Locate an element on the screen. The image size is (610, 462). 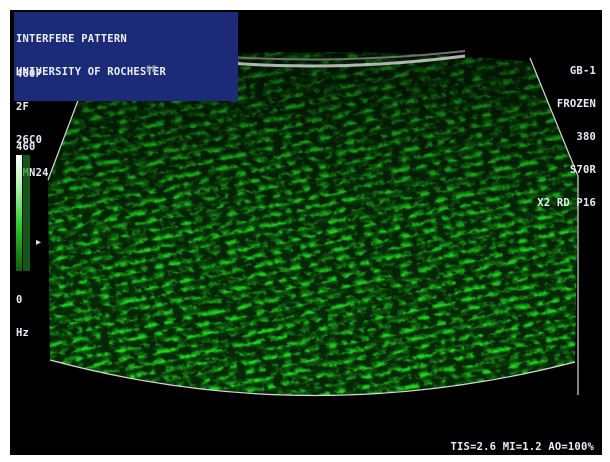
velocity-scale-min: 0 Hz is located at coordinates (29, 317).